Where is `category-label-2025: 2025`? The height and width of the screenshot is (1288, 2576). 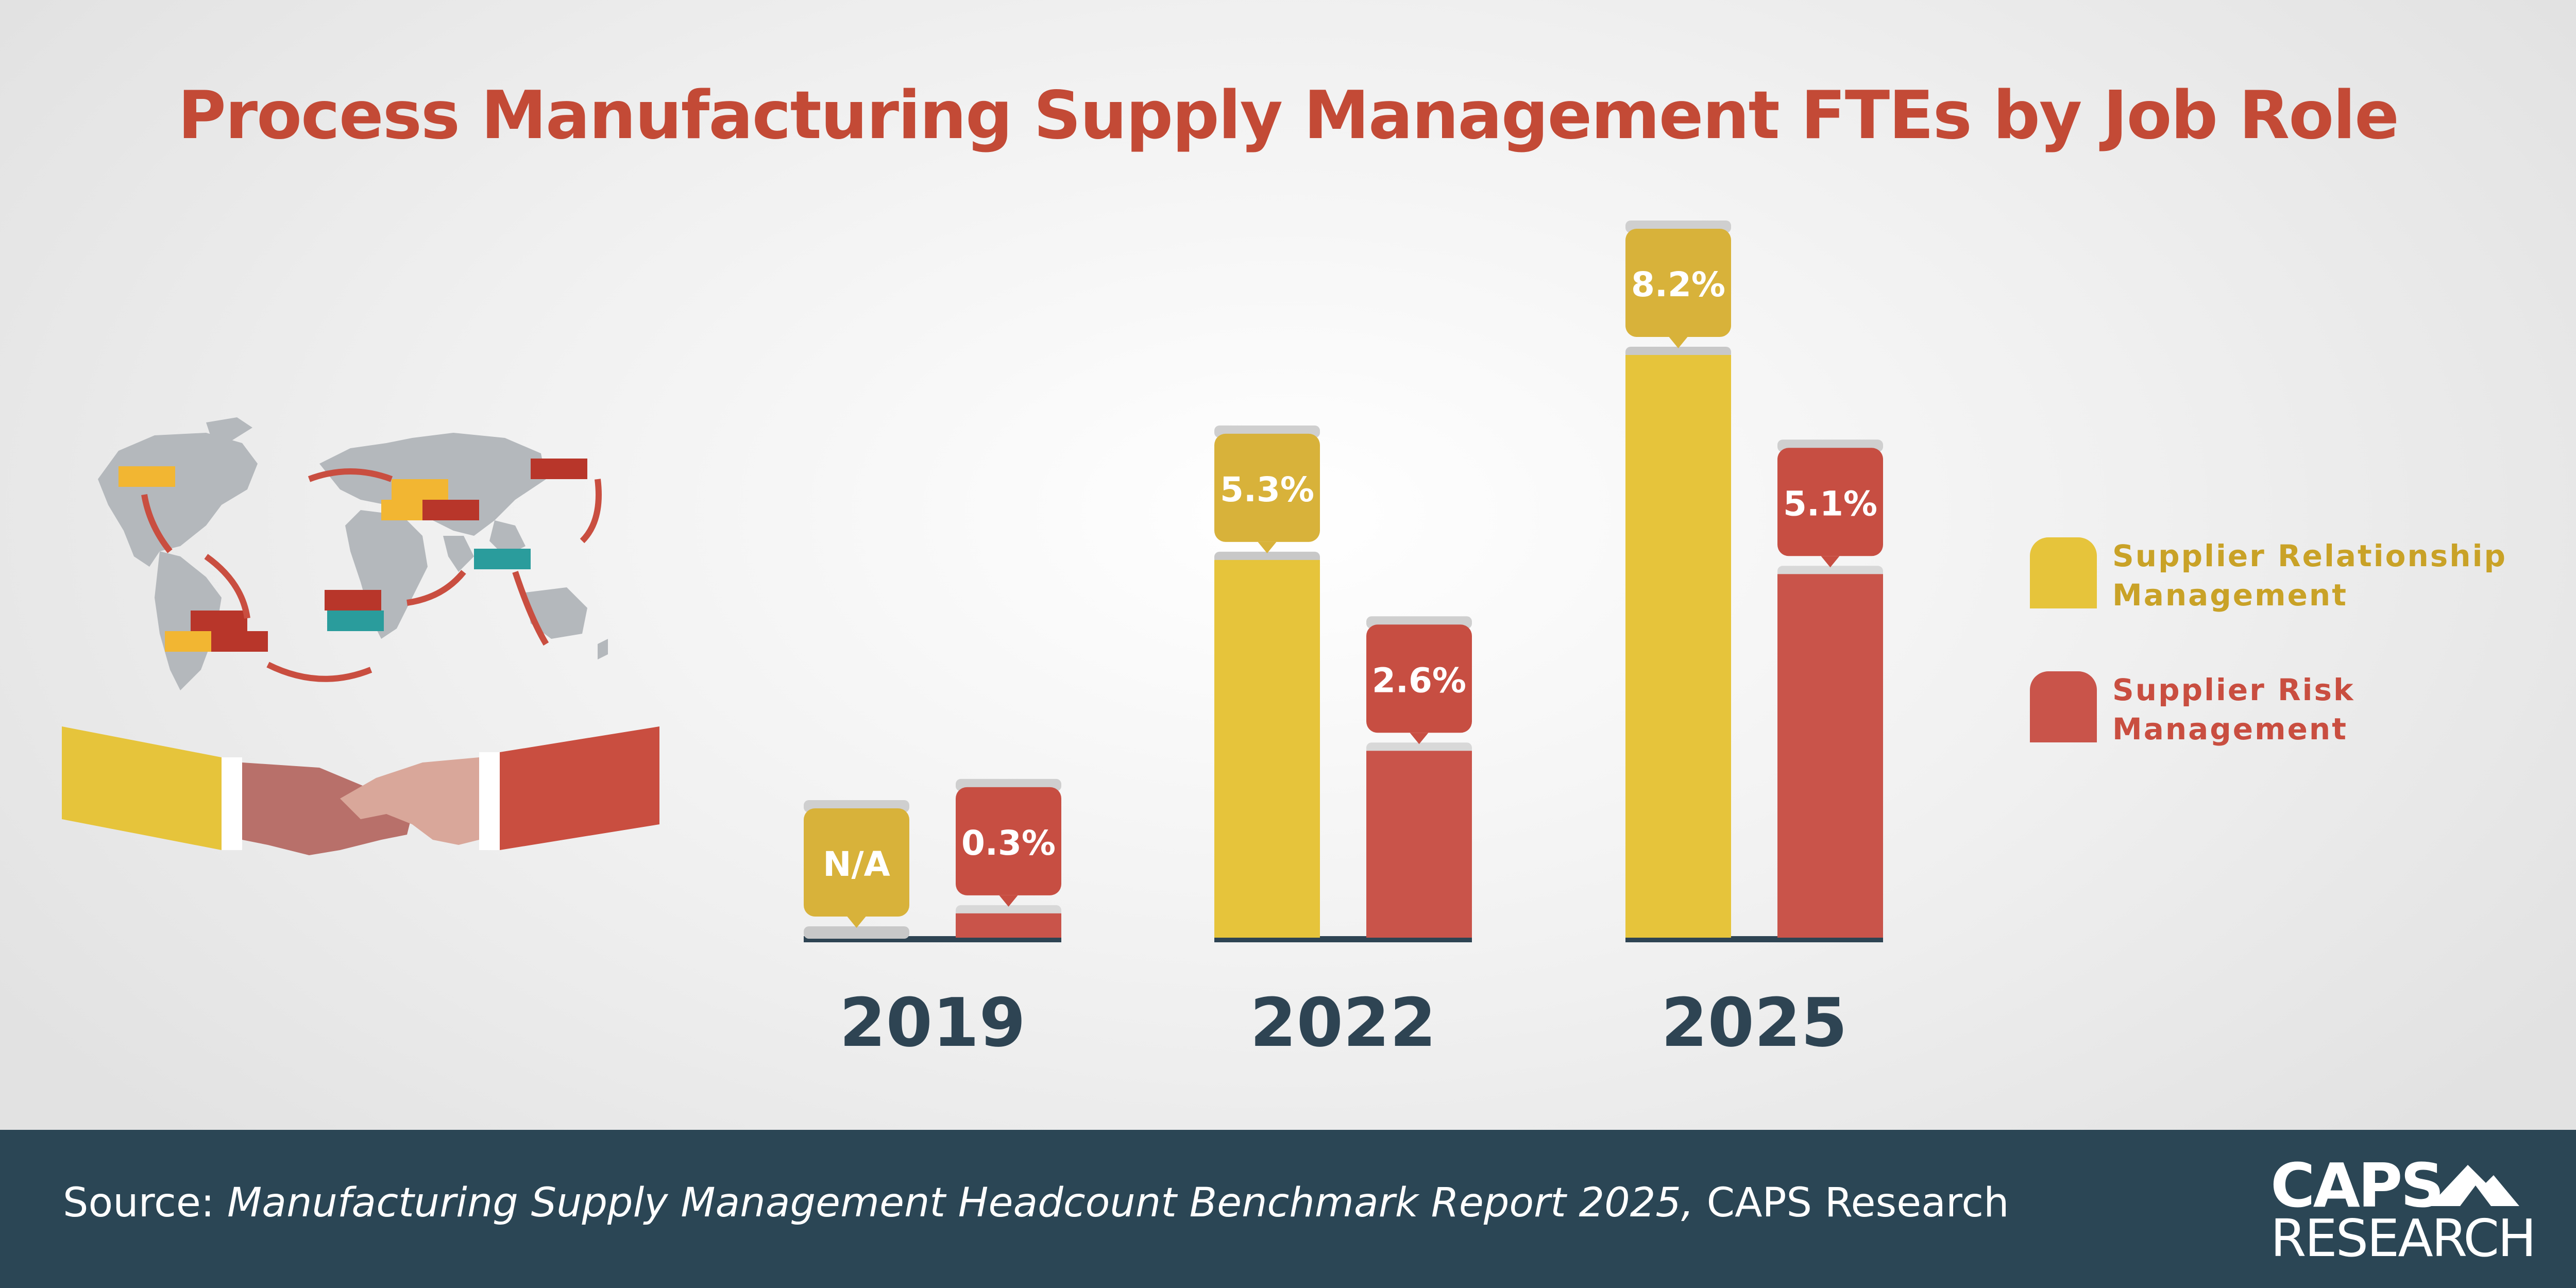 category-label-2025: 2025 is located at coordinates (1754, 1023).